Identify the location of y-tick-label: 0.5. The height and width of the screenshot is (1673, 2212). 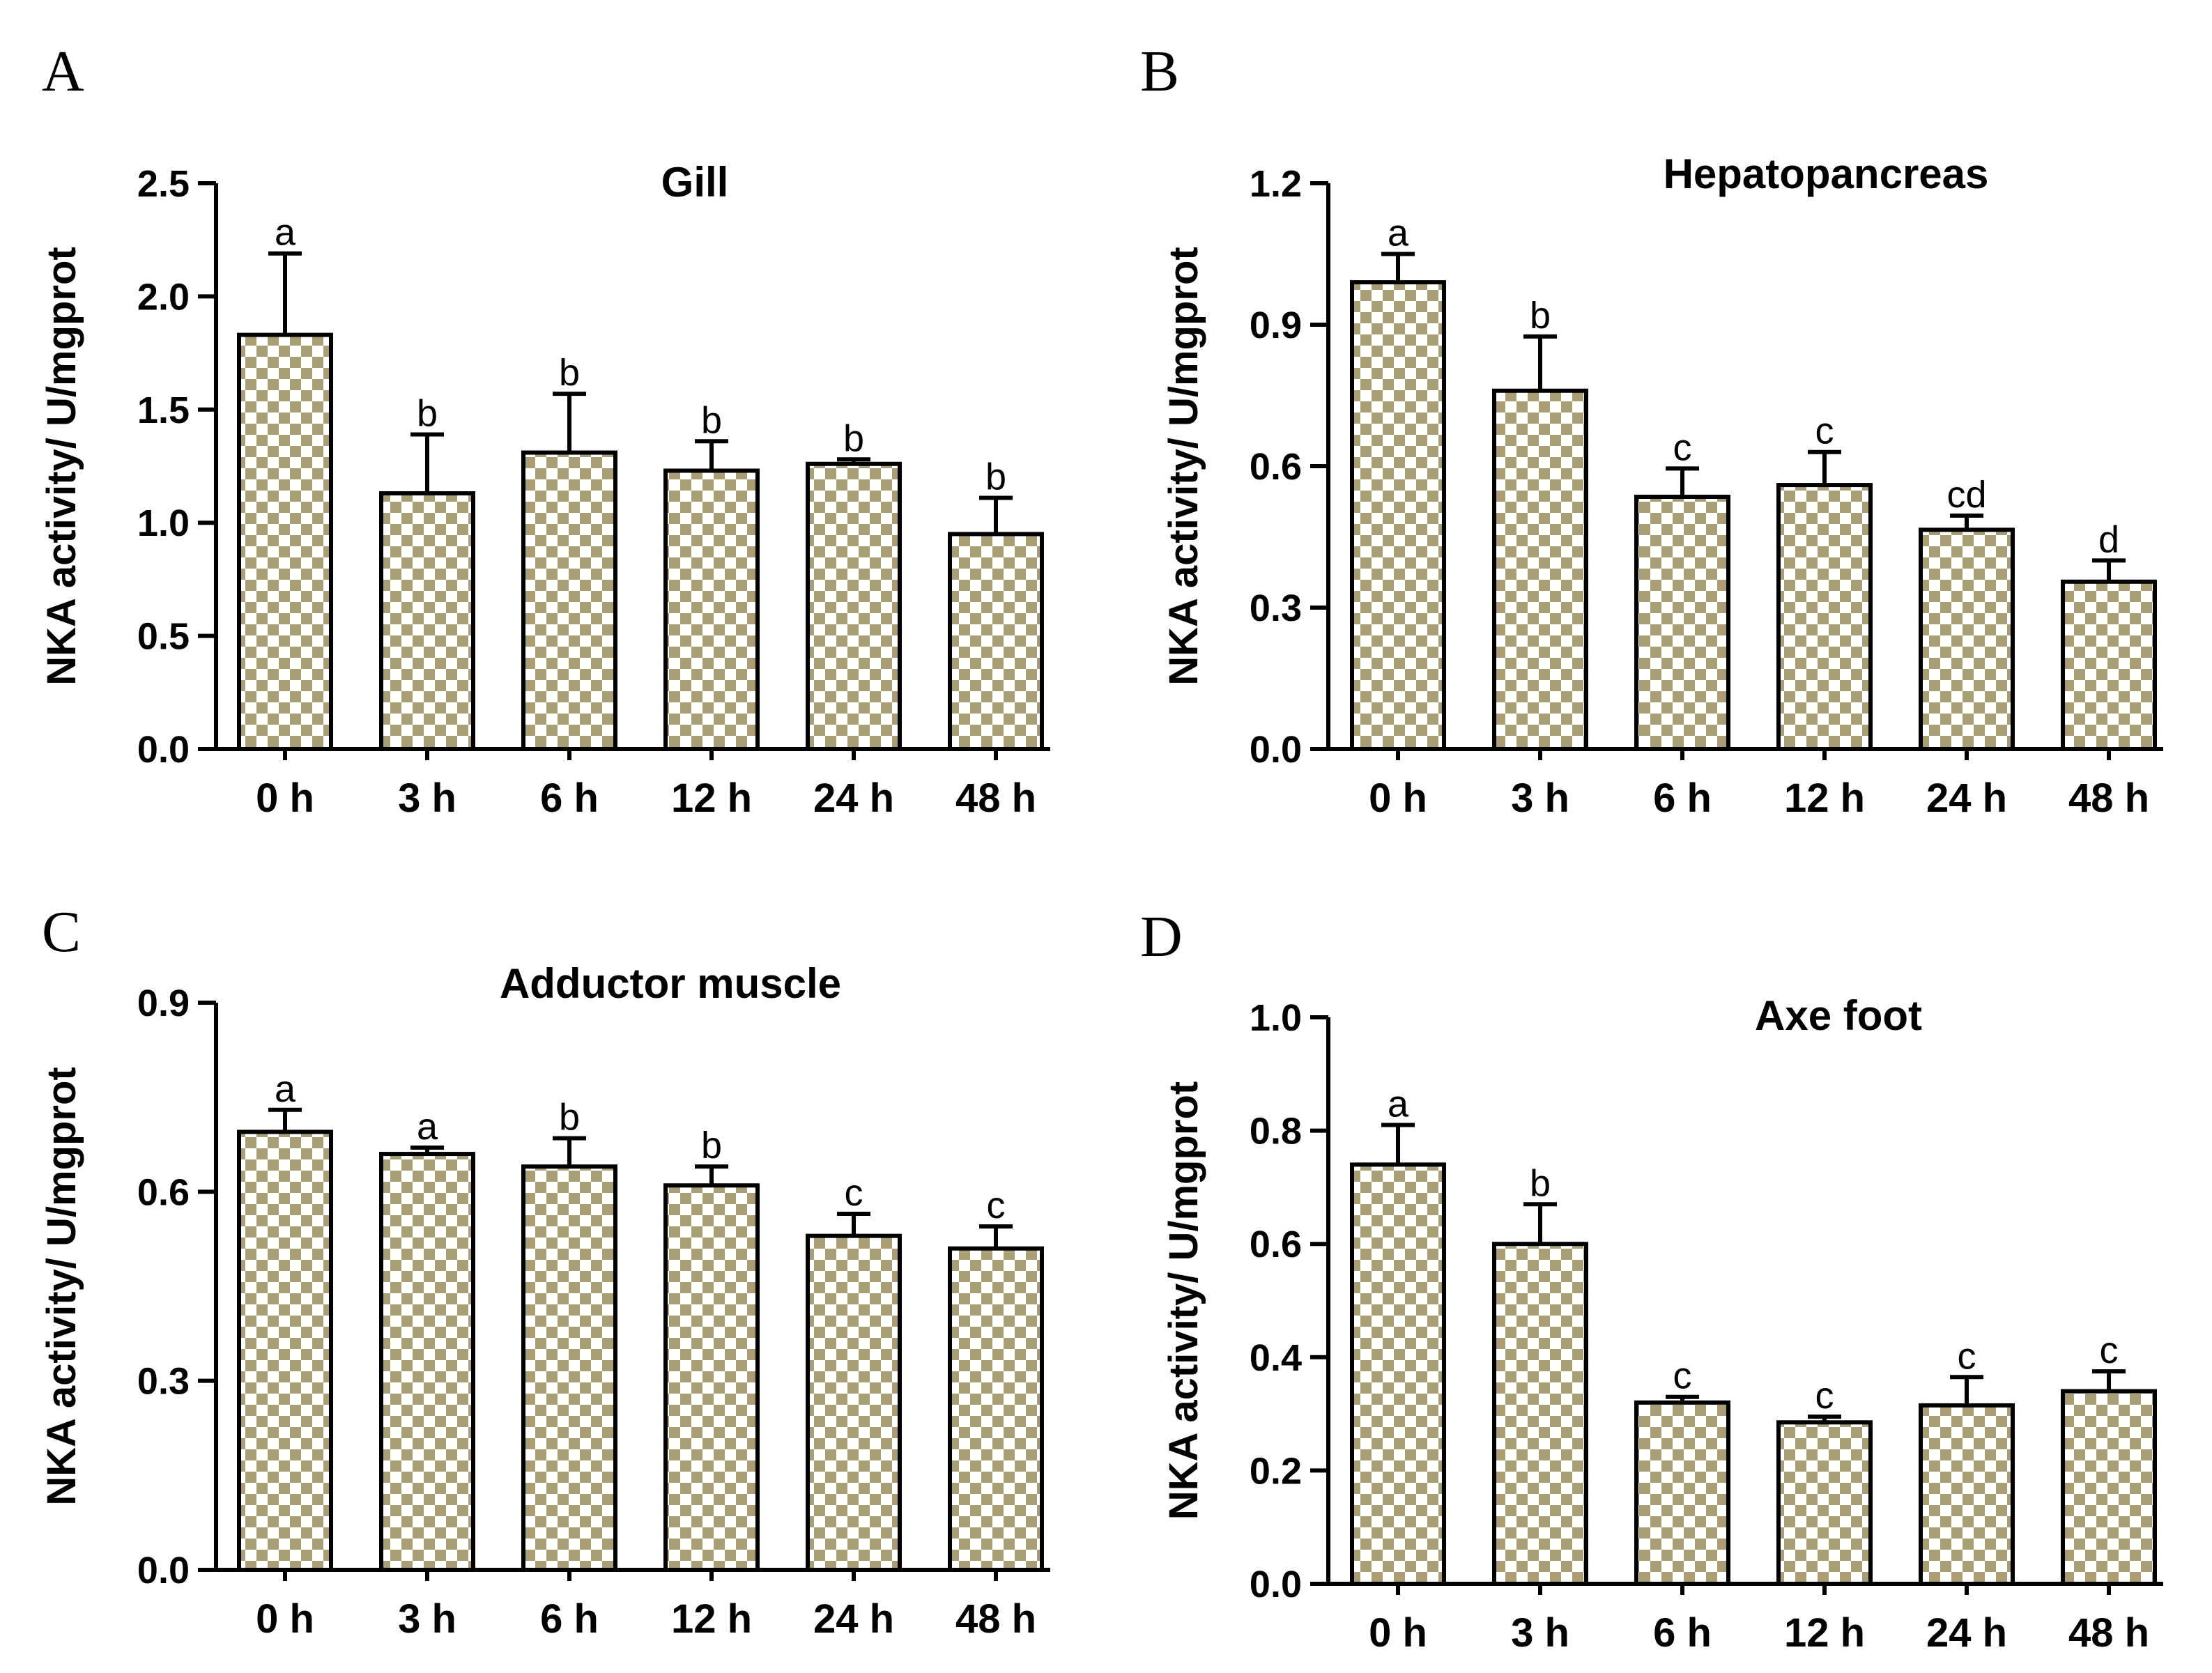
(163, 637).